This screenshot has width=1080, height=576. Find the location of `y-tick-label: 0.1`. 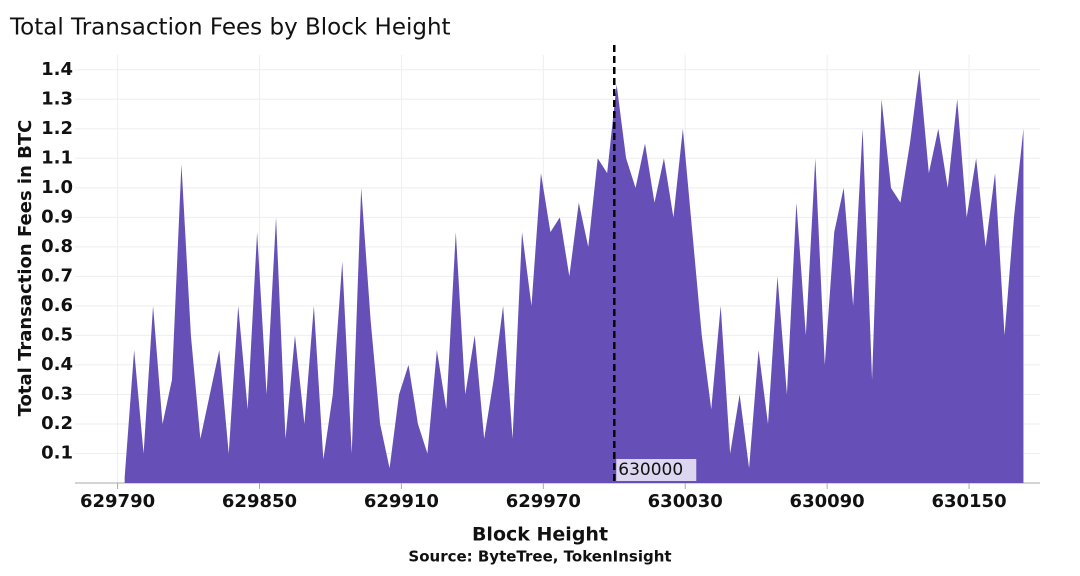

y-tick-label: 0.1 is located at coordinates (57, 452).